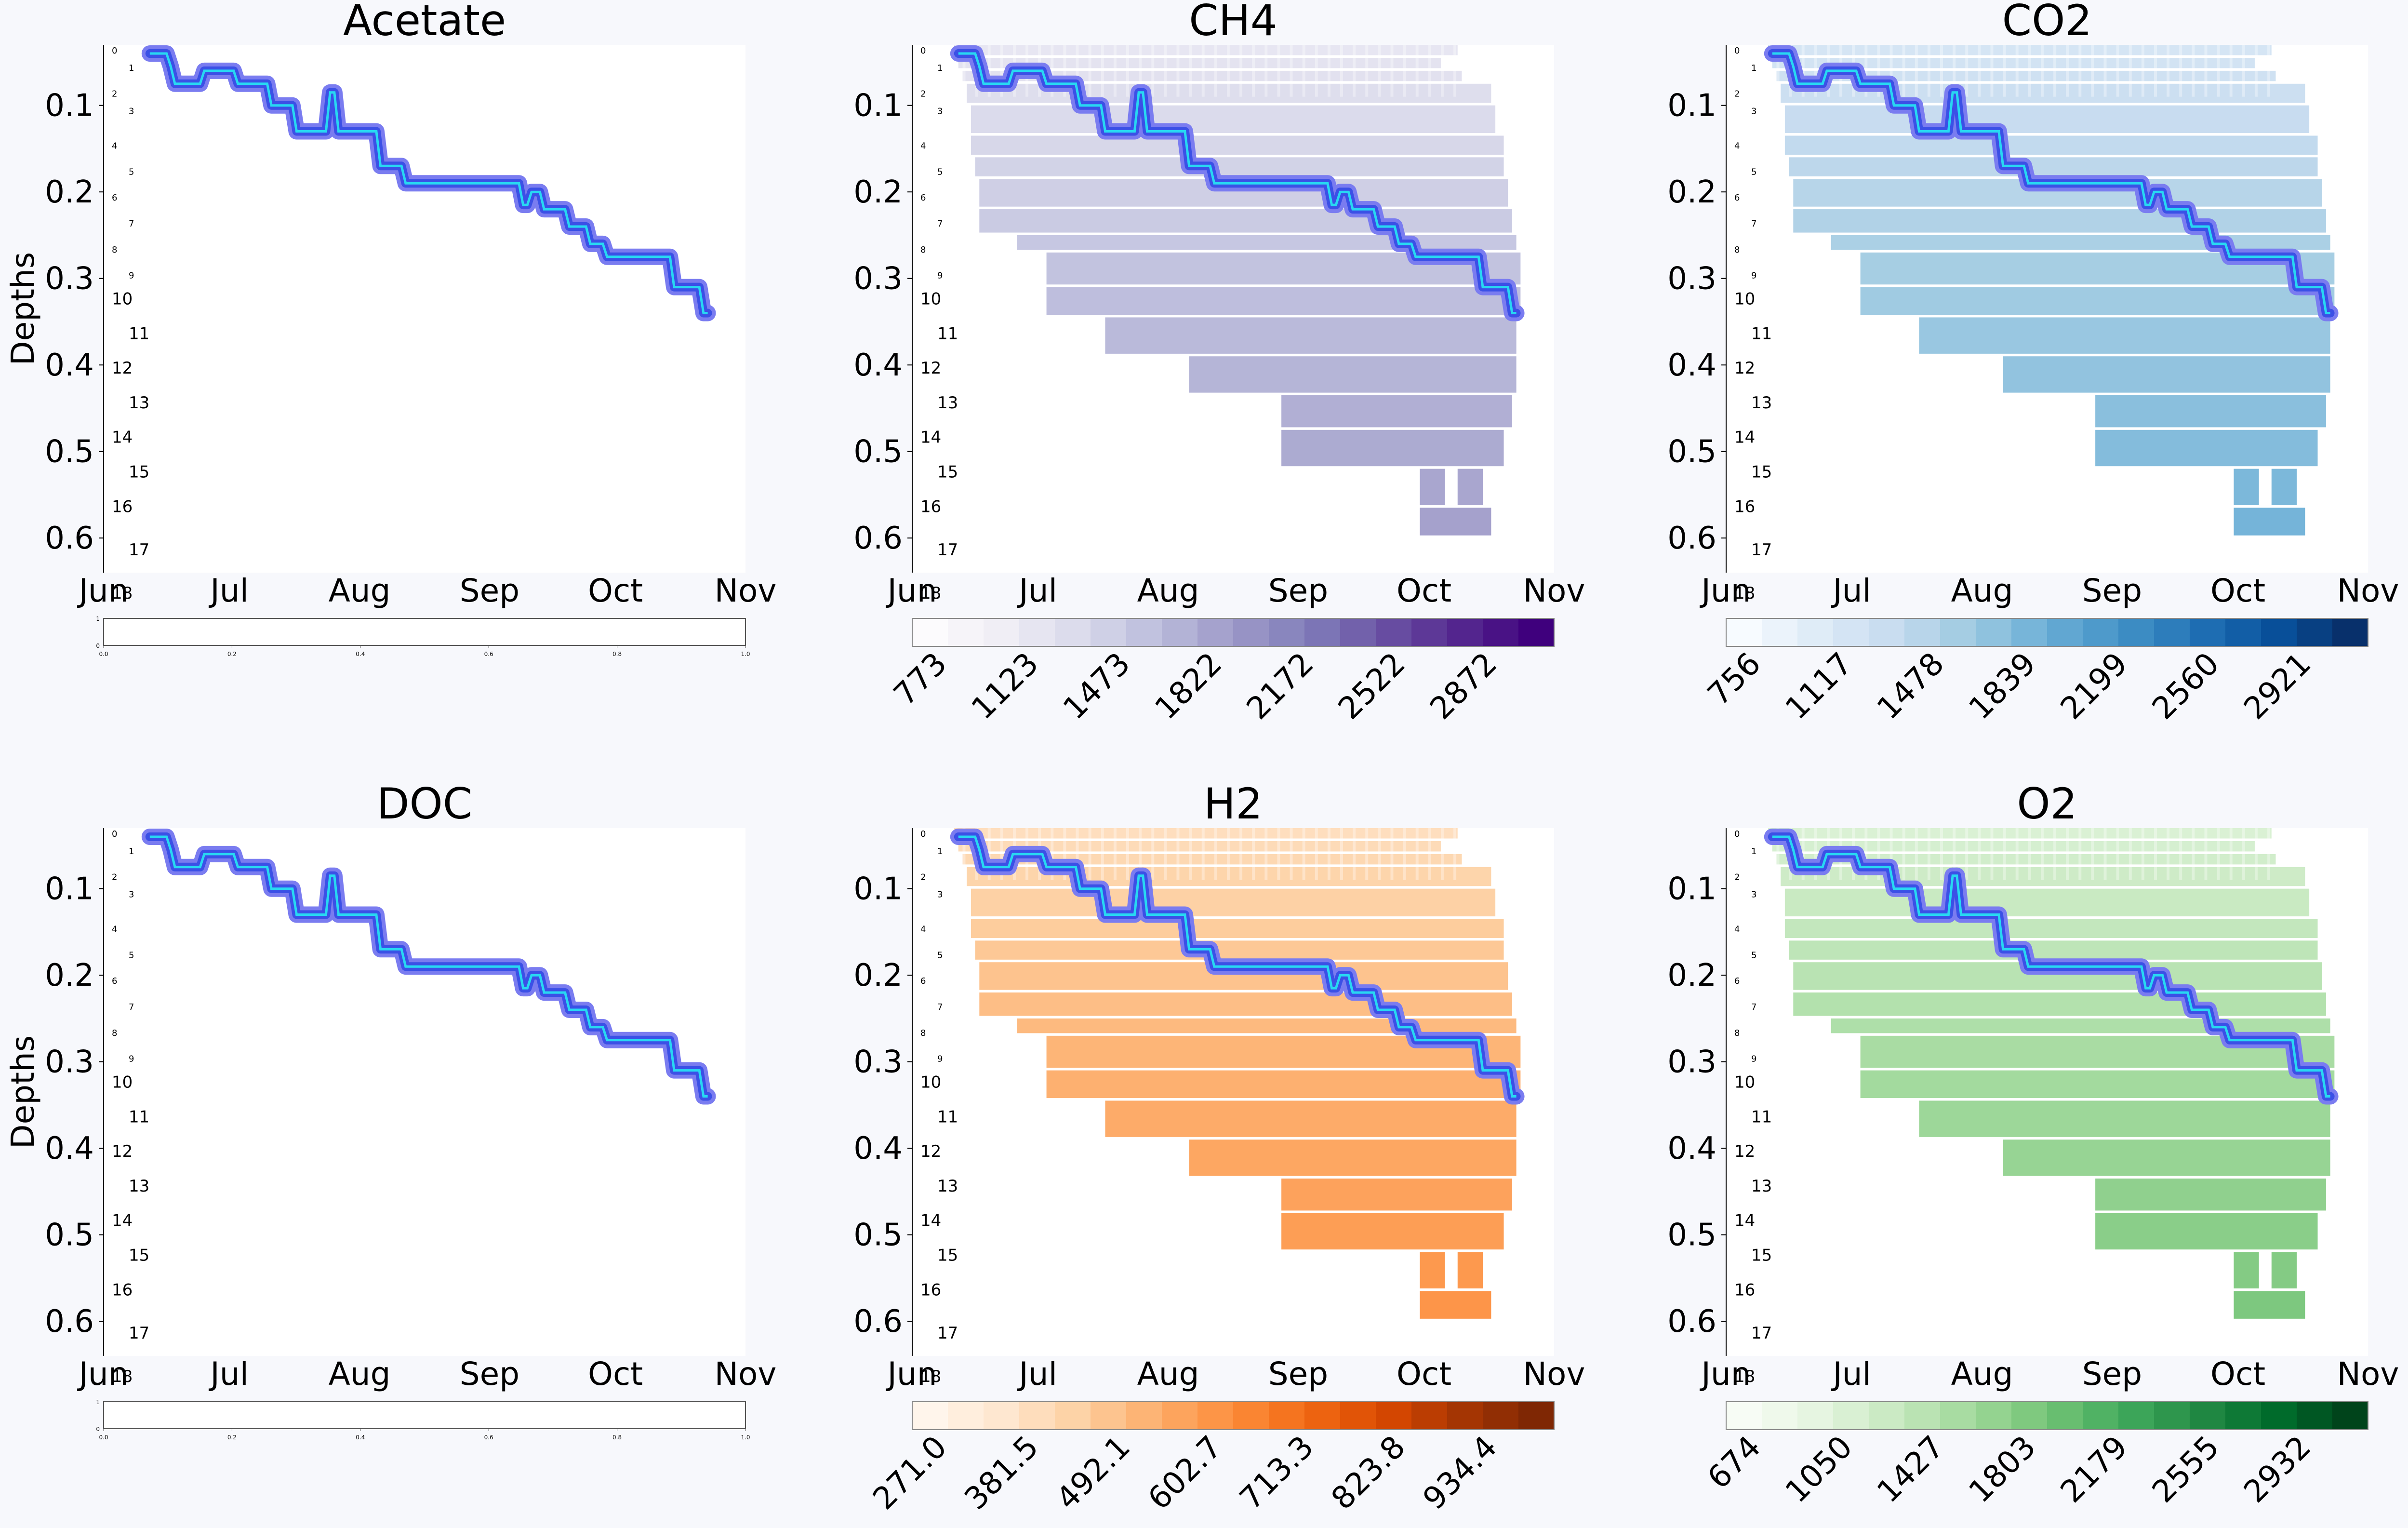 Image resolution: width=2408 pixels, height=1528 pixels. I want to click on layer-label: 14, so click(122, 438).